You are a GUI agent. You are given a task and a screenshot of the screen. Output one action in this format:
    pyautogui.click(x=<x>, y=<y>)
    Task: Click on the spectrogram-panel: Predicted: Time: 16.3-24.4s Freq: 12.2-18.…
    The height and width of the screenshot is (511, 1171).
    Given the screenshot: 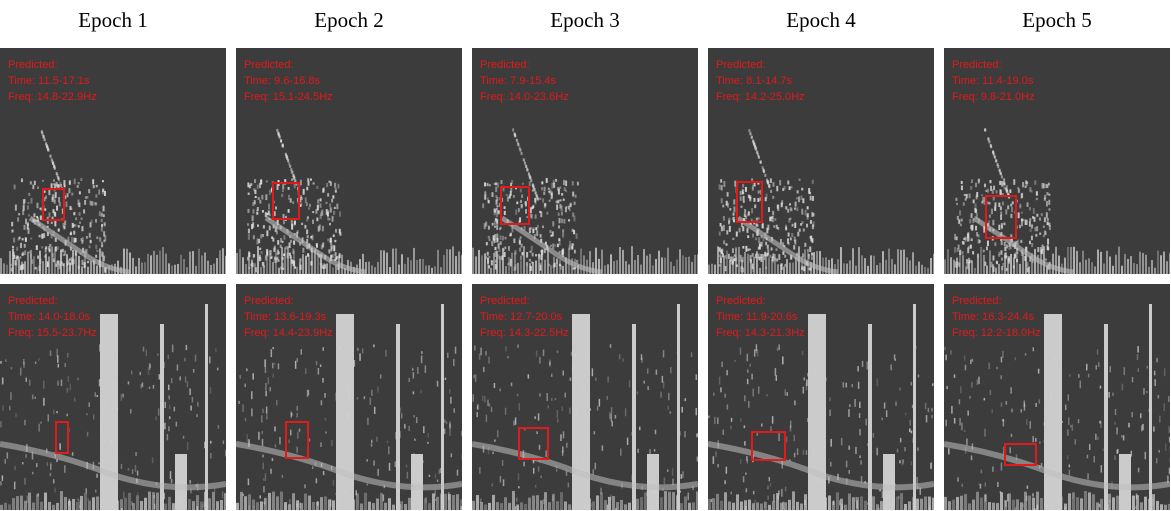 What is the action you would take?
    pyautogui.click(x=1057, y=397)
    